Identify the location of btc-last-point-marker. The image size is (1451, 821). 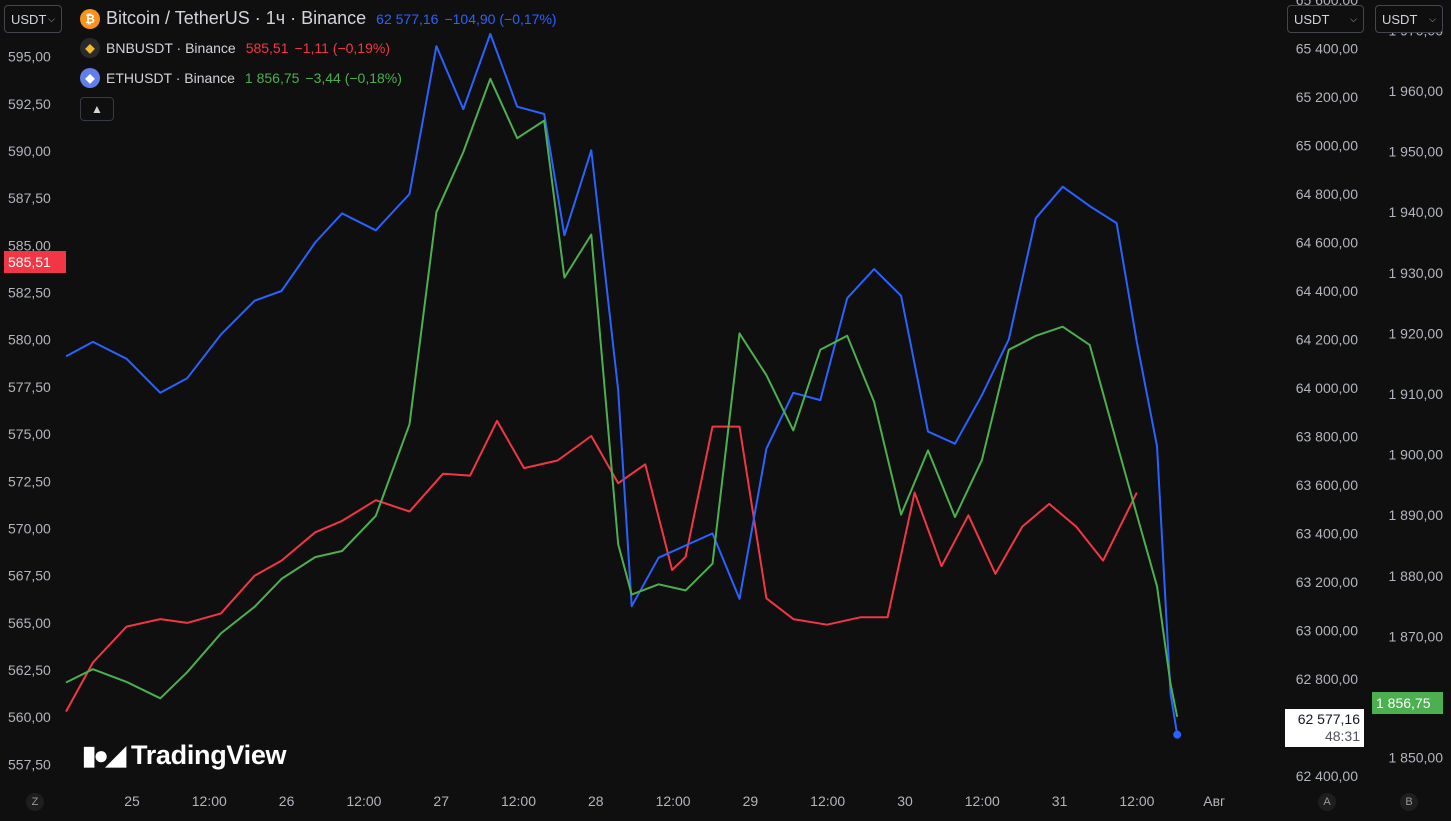
(1177, 734).